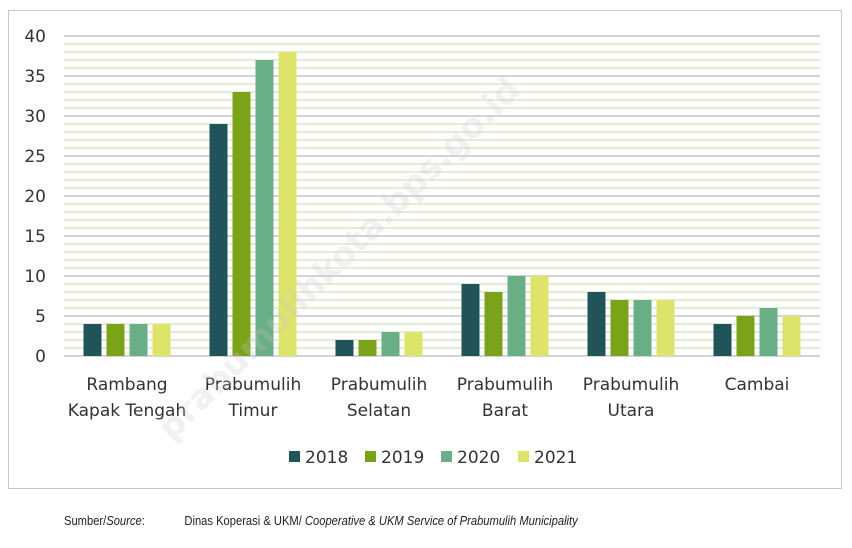 This screenshot has height=548, width=852. I want to click on y-tick-label: 0, so click(40, 357).